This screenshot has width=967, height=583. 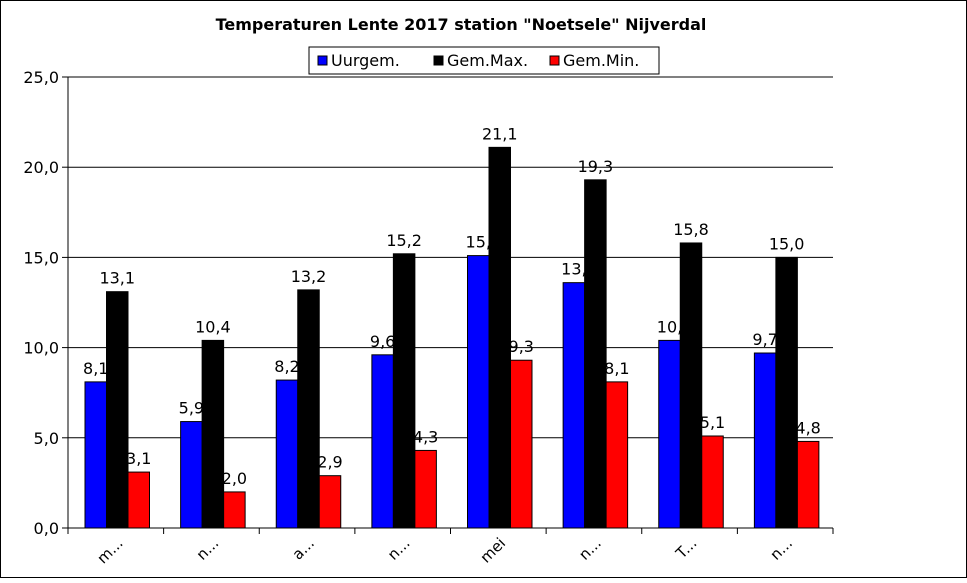 What do you see at coordinates (286, 366) in the screenshot?
I see `data-label: 8,2` at bounding box center [286, 366].